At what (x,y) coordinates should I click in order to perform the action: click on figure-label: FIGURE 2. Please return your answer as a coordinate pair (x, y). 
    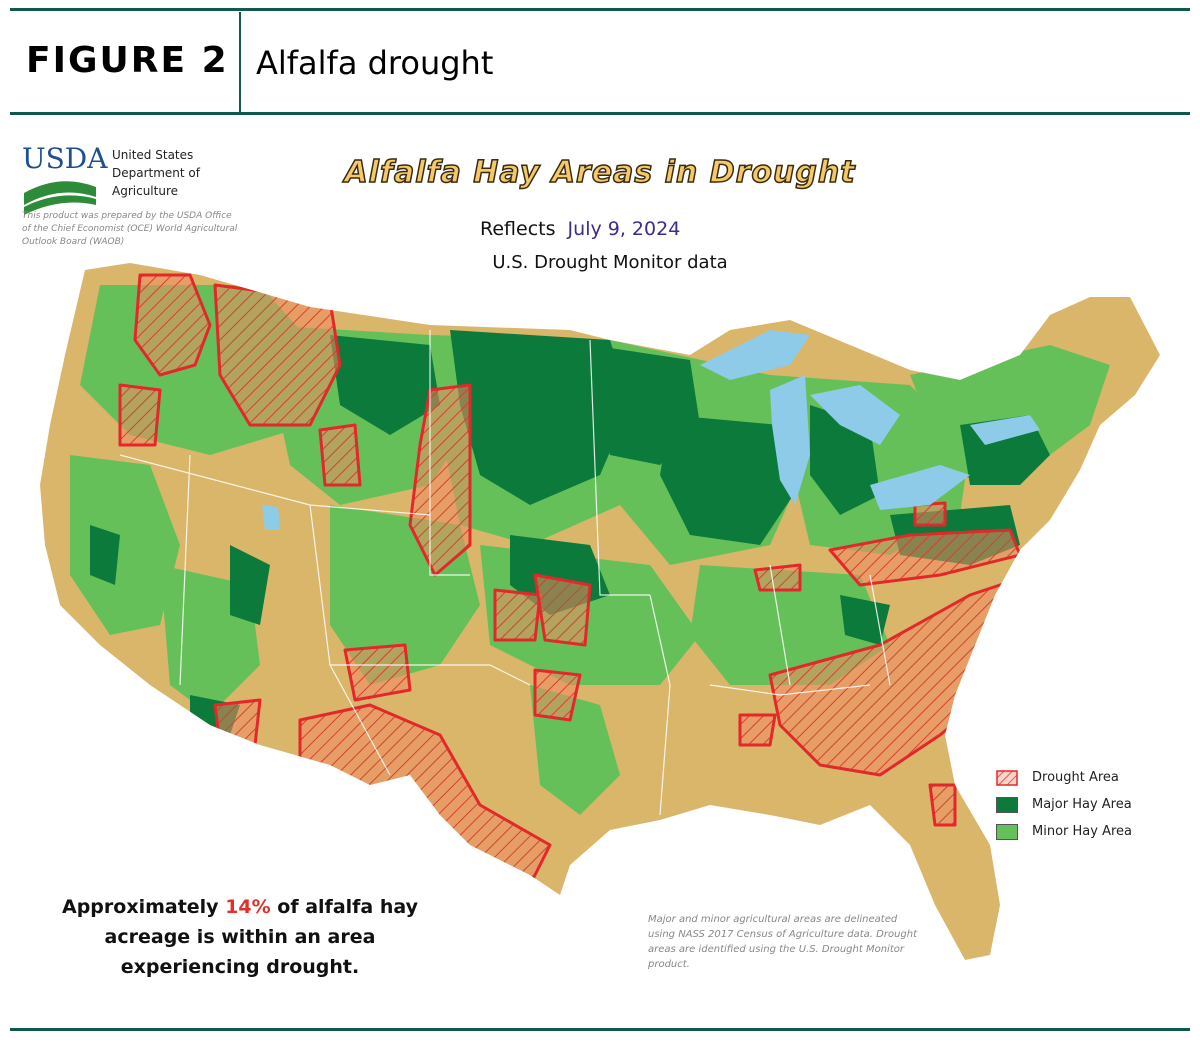
    Looking at the image, I should click on (127, 60).